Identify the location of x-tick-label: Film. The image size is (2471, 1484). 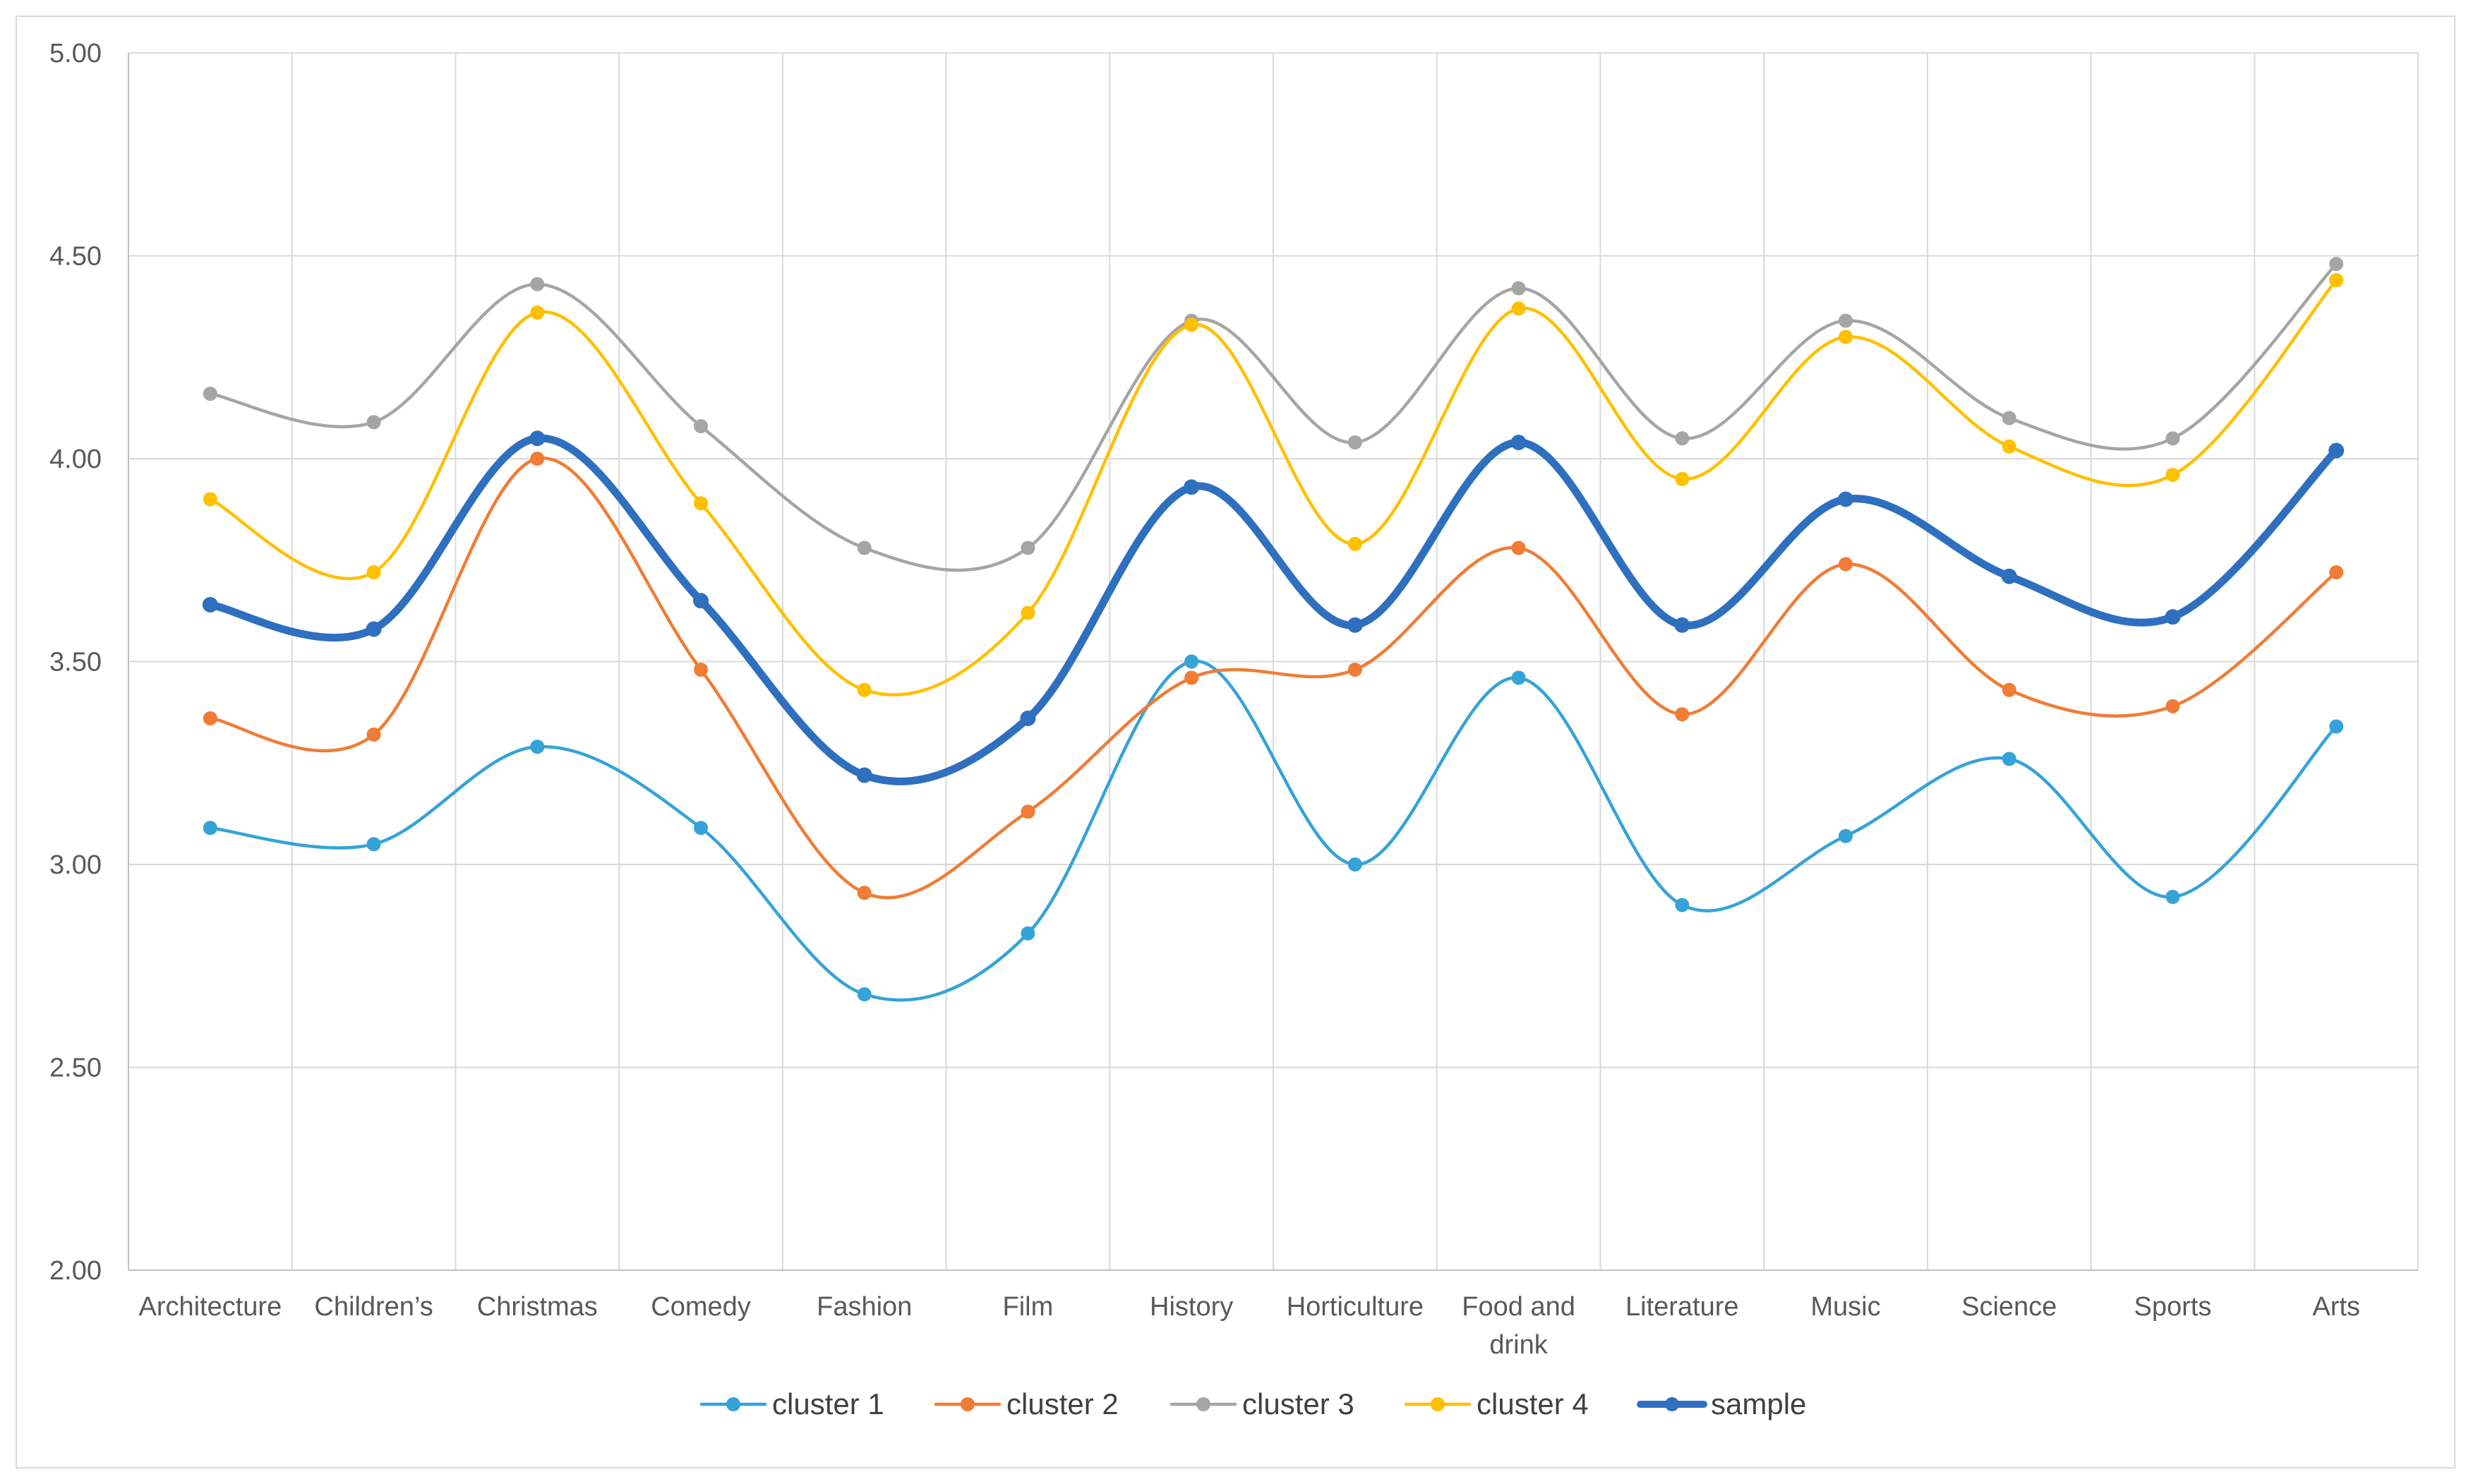
(1028, 1307).